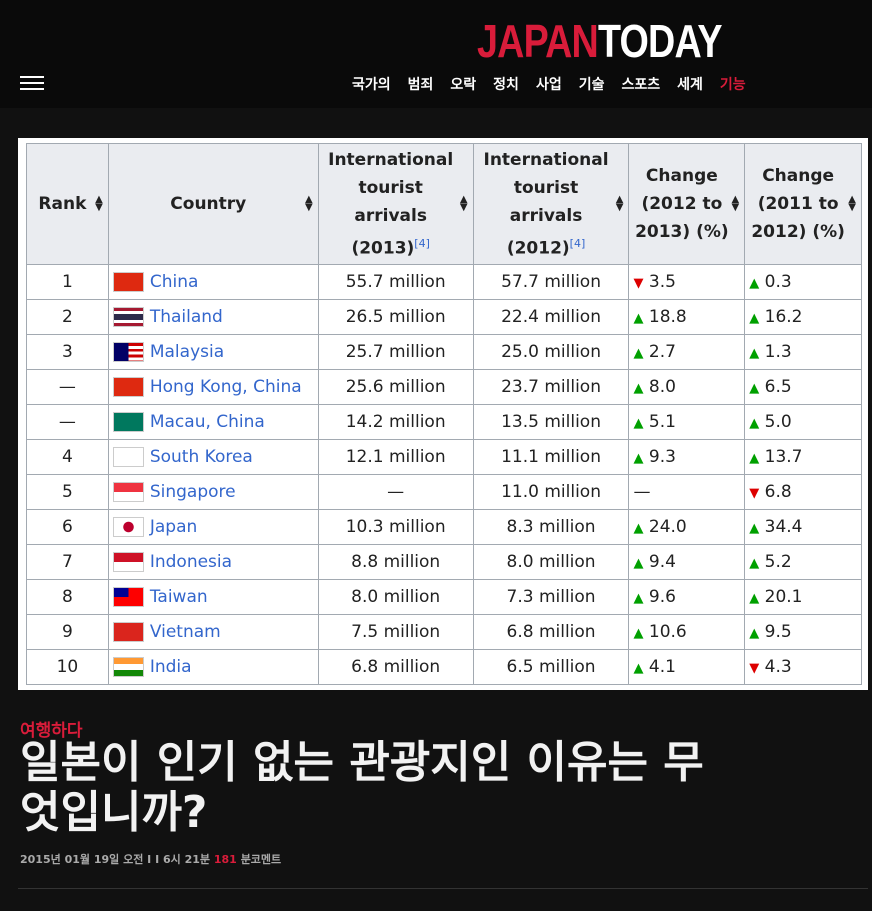 The width and height of the screenshot is (872, 911). Describe the element at coordinates (51, 731) in the screenshot. I see `article-category: 여행하다` at that location.